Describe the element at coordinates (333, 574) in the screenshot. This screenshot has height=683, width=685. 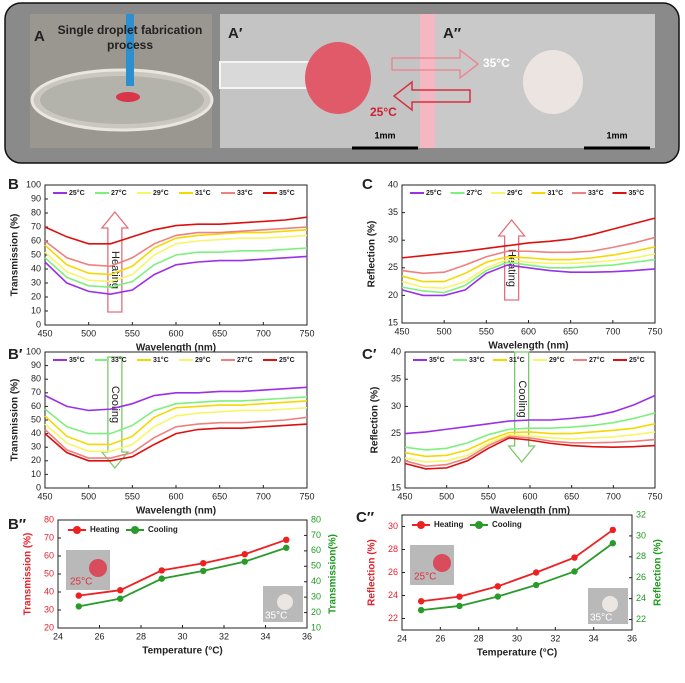
I see `y2-axis-label: Transmission(%)` at that location.